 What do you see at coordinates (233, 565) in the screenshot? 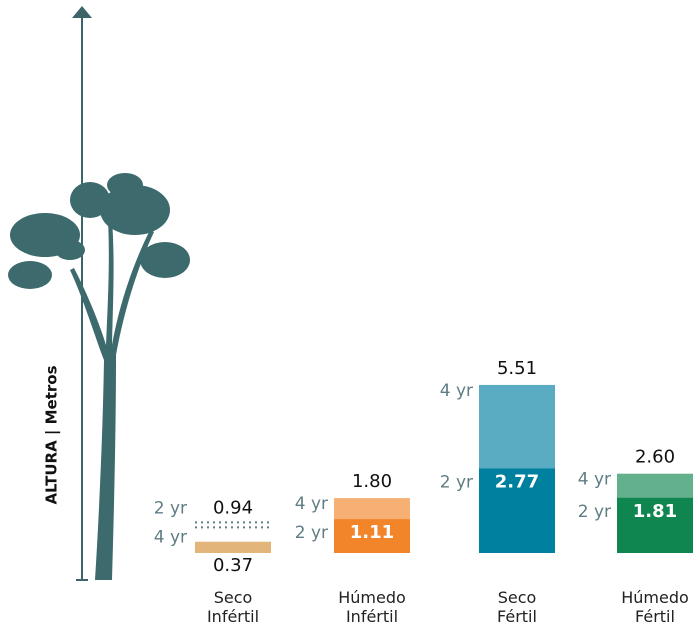
I see `value-label: 0.37` at bounding box center [233, 565].